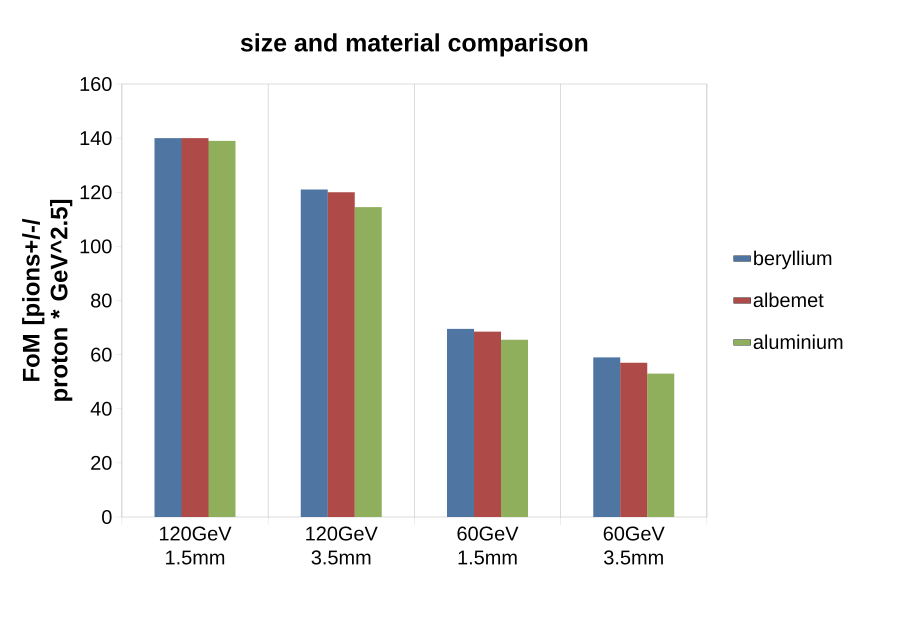  What do you see at coordinates (488, 545) in the screenshot?
I see `x-tick-label: 60GeV 1.5mm` at bounding box center [488, 545].